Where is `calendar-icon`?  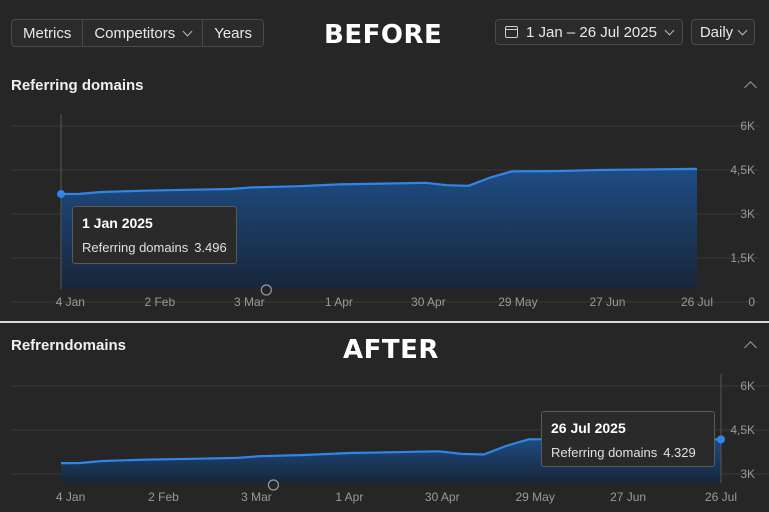
calendar-icon is located at coordinates (511, 32).